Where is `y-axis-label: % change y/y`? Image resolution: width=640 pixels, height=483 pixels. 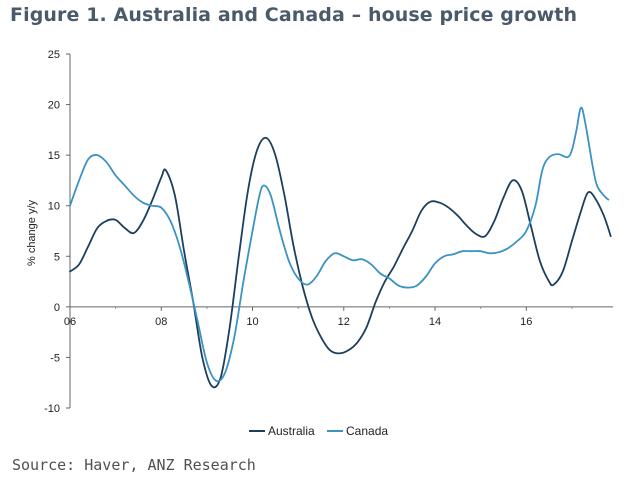 y-axis-label: % change y/y is located at coordinates (32, 232).